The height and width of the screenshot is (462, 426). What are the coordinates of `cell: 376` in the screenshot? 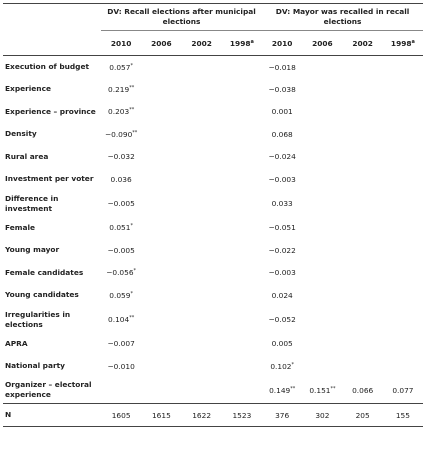 It's located at (282, 415).